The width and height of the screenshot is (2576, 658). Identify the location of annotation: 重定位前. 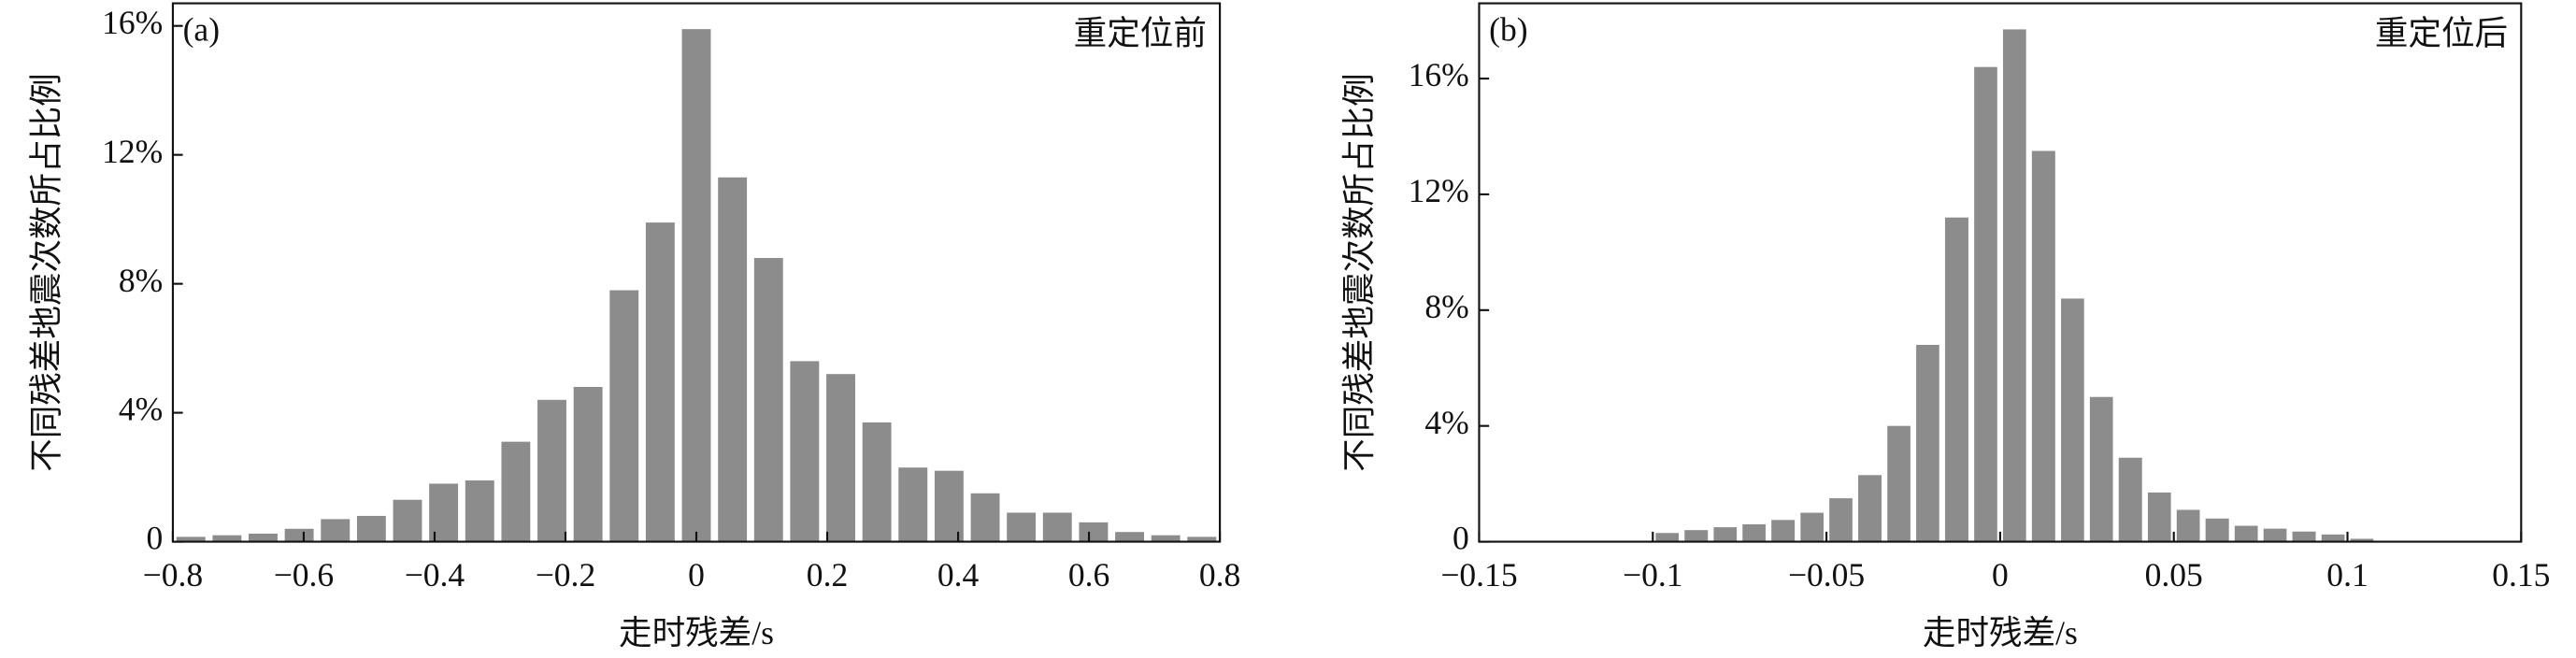
(1140, 32).